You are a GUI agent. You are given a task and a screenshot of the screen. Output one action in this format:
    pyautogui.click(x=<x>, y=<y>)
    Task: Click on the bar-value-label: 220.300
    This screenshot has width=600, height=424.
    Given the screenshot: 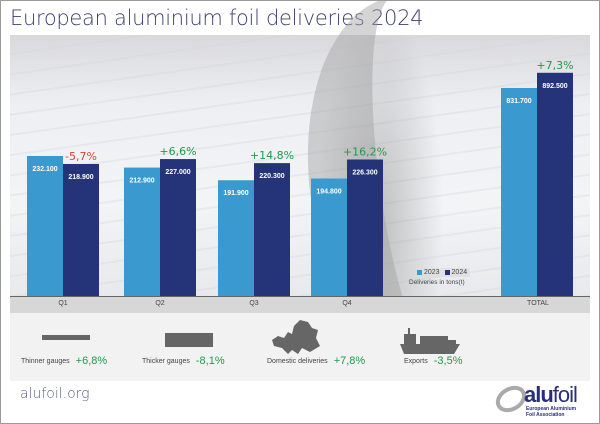 What is the action you would take?
    pyautogui.click(x=271, y=176)
    